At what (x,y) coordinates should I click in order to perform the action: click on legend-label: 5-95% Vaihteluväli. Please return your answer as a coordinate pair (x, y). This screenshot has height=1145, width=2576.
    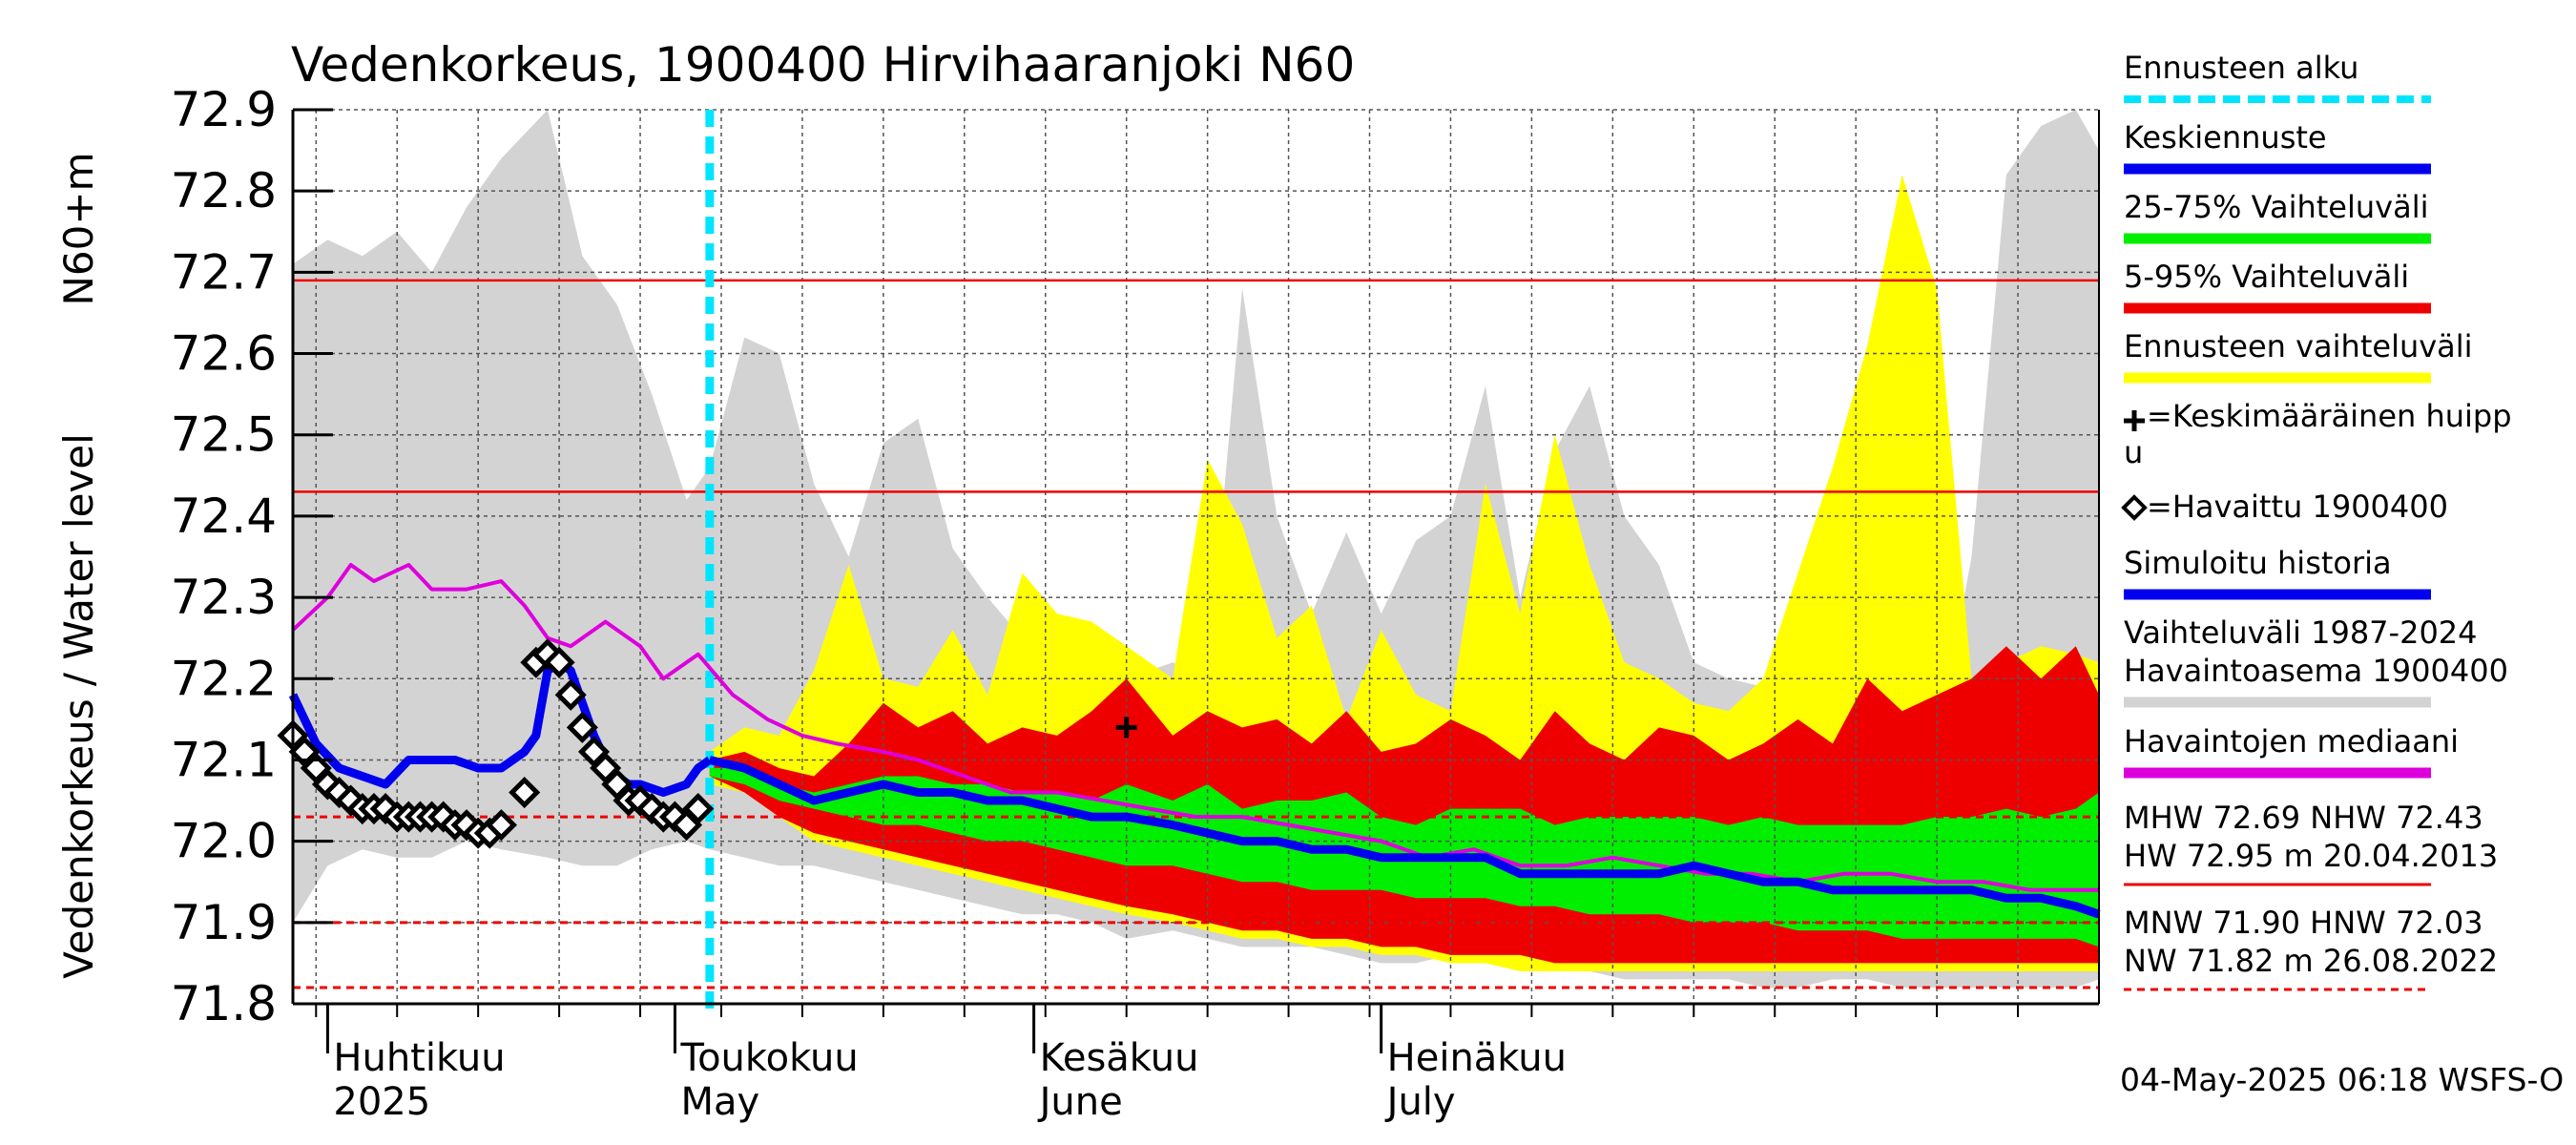
    Looking at the image, I should click on (2266, 277).